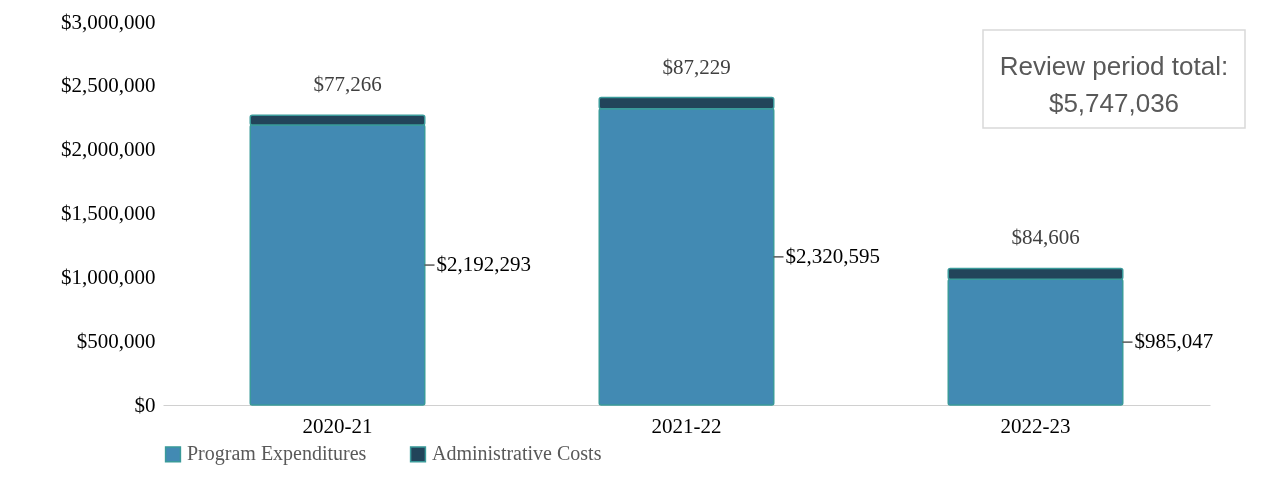 The image size is (1262, 478). I want to click on x-tick-label: 2020-21, so click(337, 425).